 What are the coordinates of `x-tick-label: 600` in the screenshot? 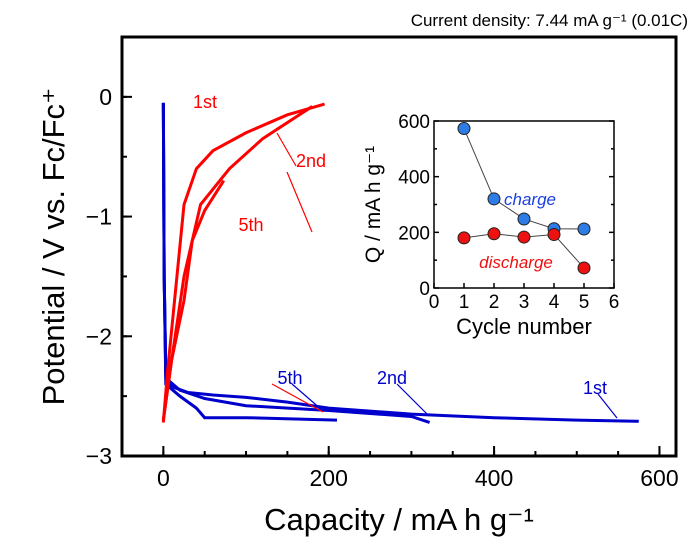 It's located at (659, 478).